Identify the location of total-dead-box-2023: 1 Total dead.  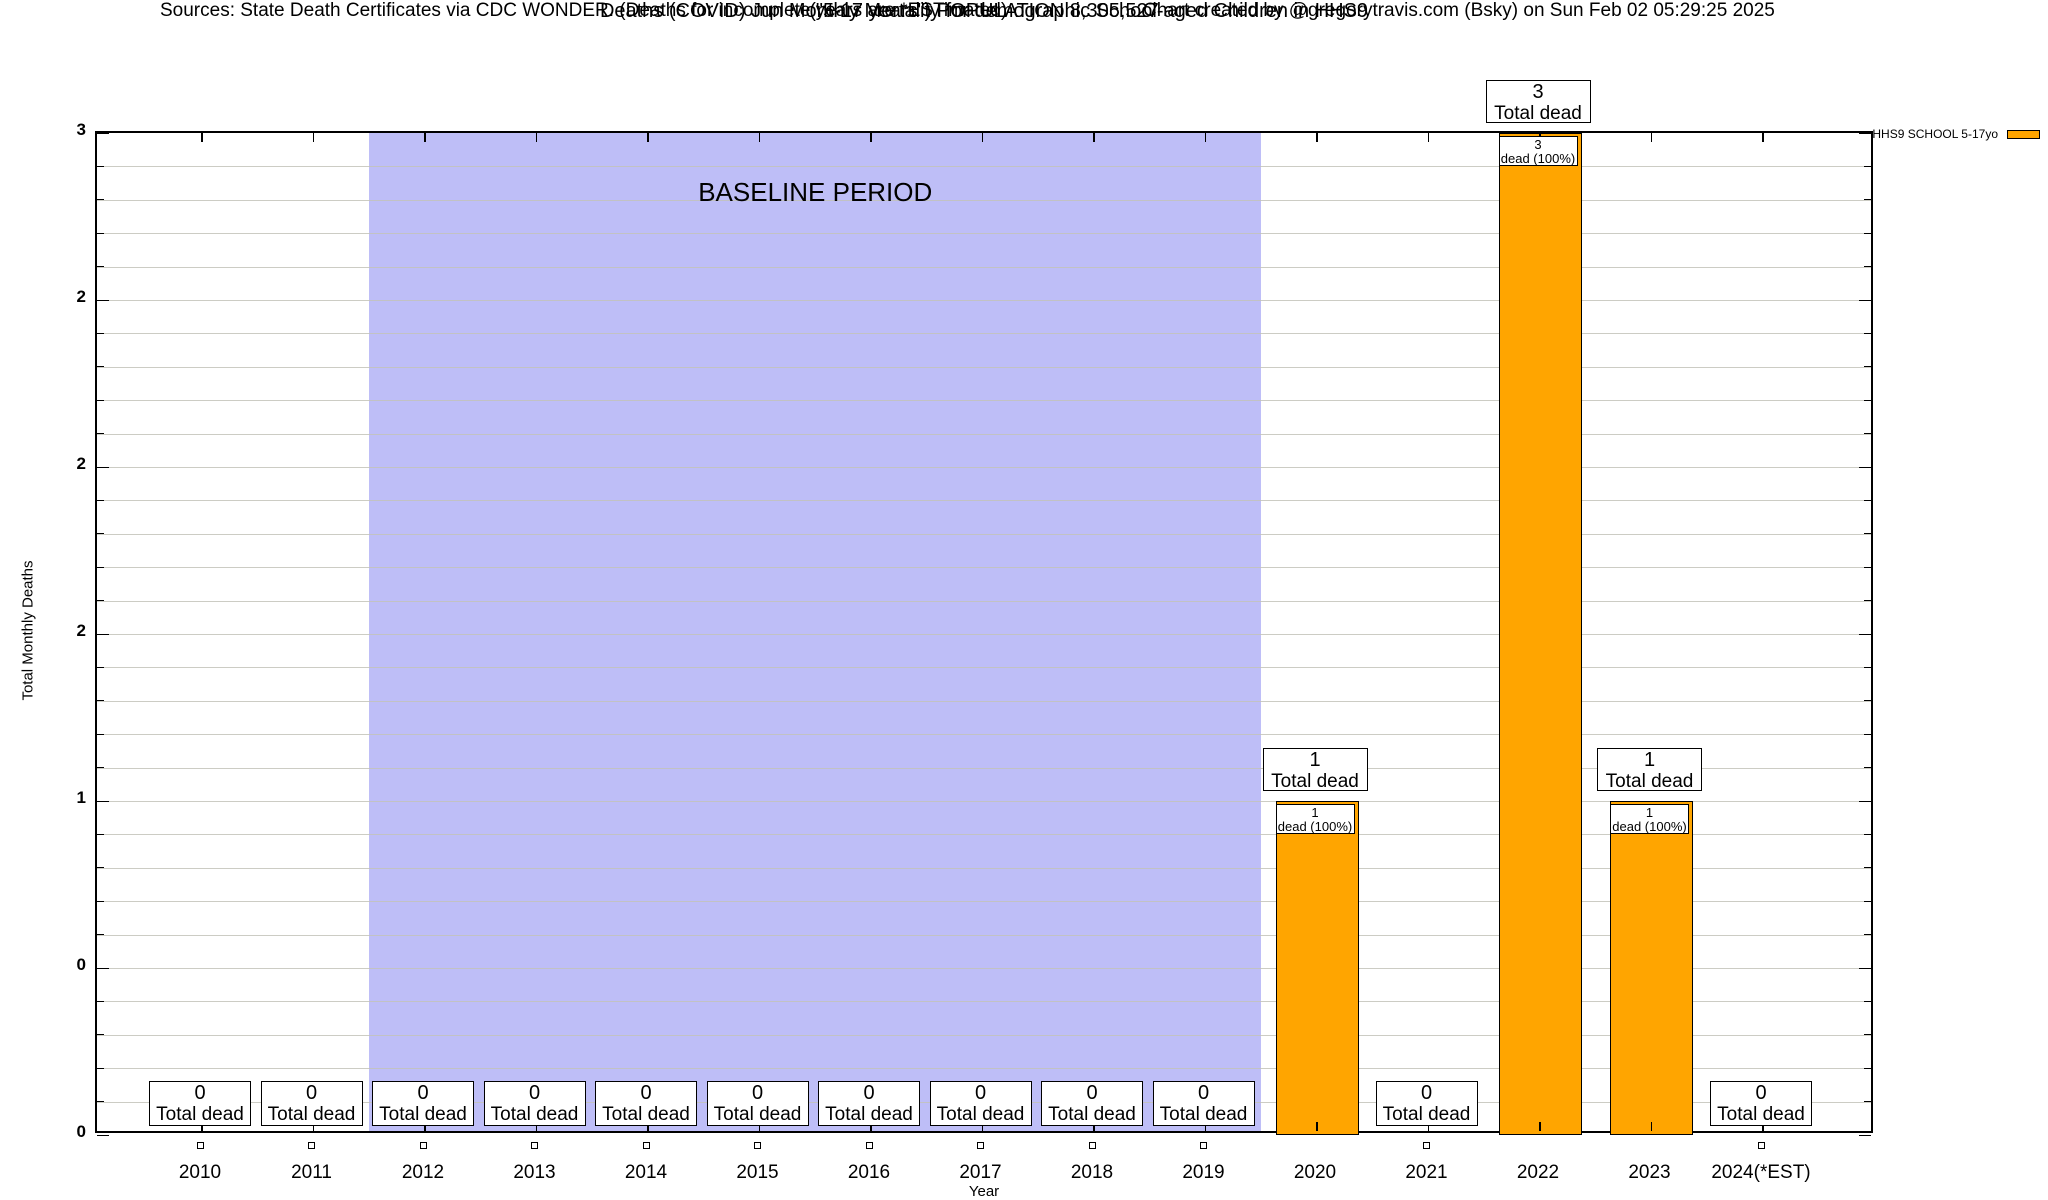
(1649, 770).